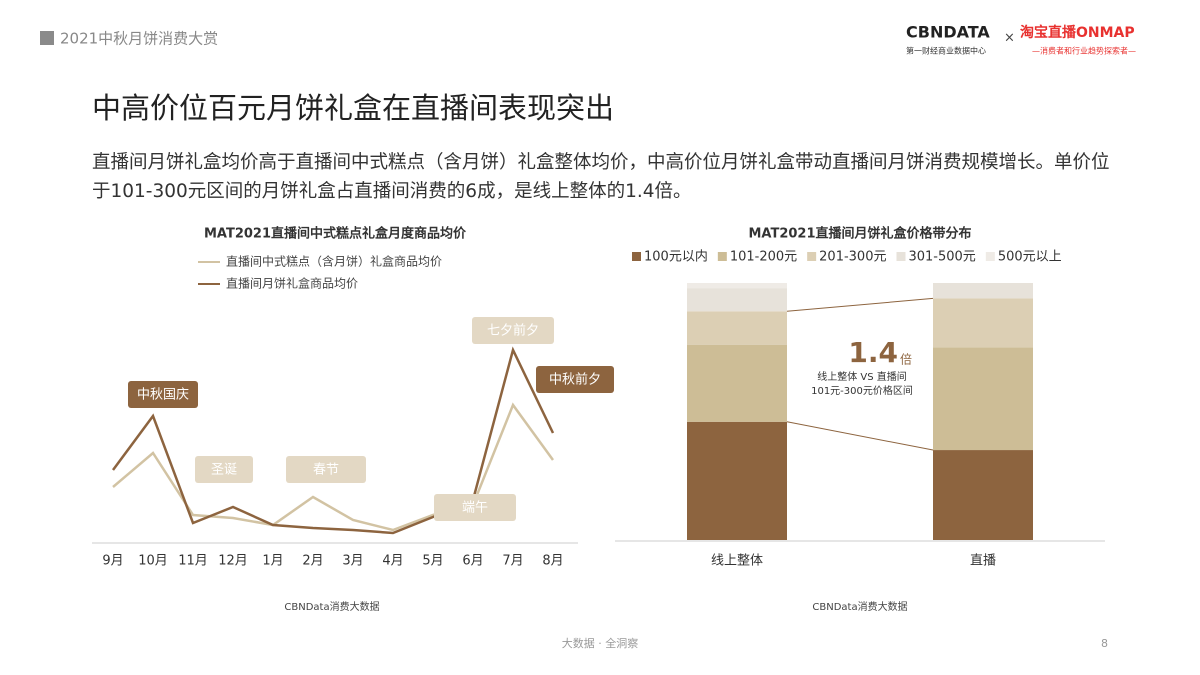  What do you see at coordinates (600, 643) in the screenshot?
I see `footer-text: 大数据 · 全洞察` at bounding box center [600, 643].